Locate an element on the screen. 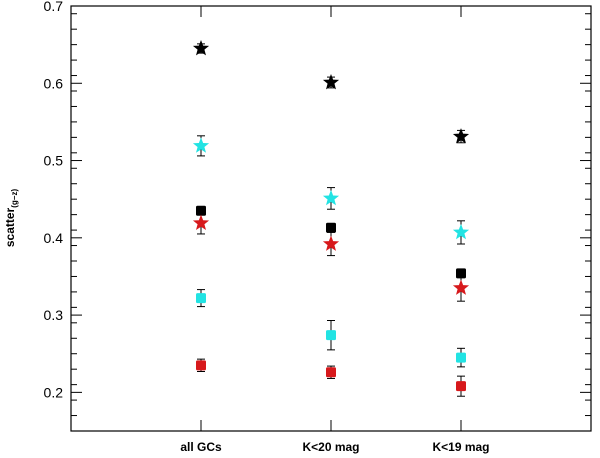 This screenshot has height=458, width=600. series-red-star is located at coordinates (331, 256).